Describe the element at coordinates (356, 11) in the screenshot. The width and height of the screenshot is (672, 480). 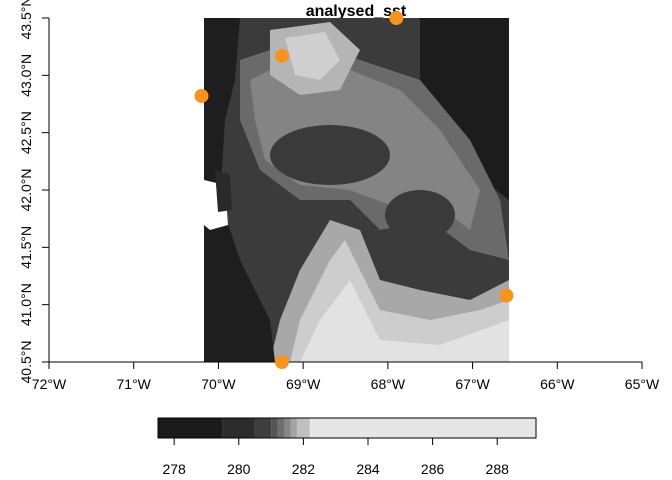
I see `map-title: analysed_sst` at that location.